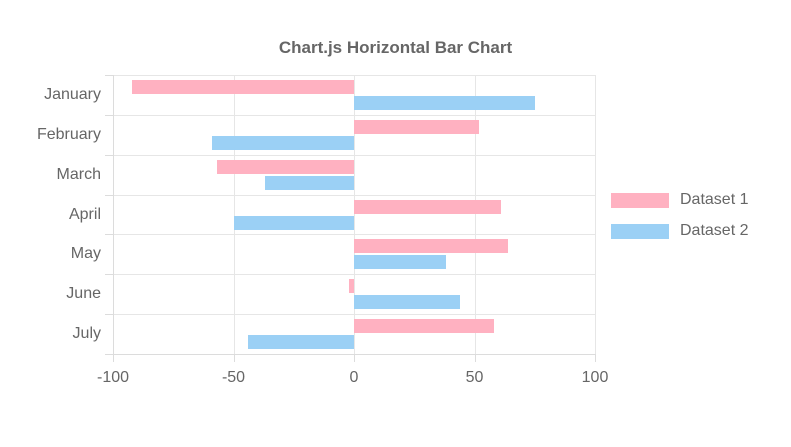  I want to click on bar-dataset-2-april, so click(293, 222).